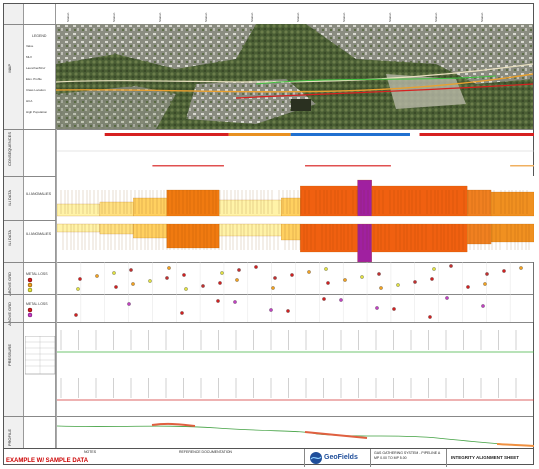  I want to click on divider-ili-two, so click(268, 262).